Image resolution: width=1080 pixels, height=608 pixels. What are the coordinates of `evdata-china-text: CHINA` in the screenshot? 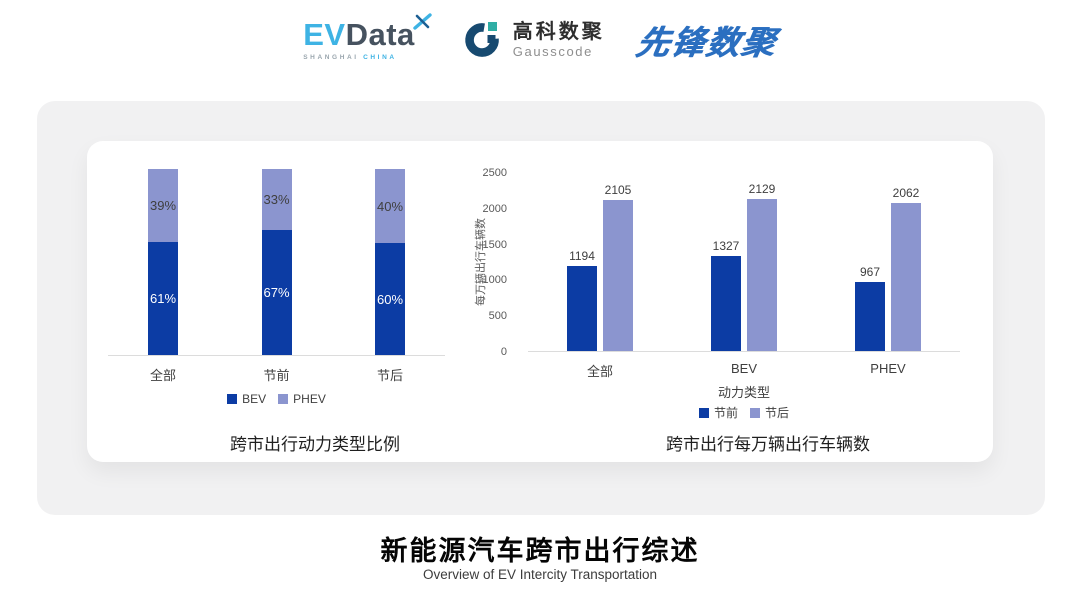 It's located at (380, 57).